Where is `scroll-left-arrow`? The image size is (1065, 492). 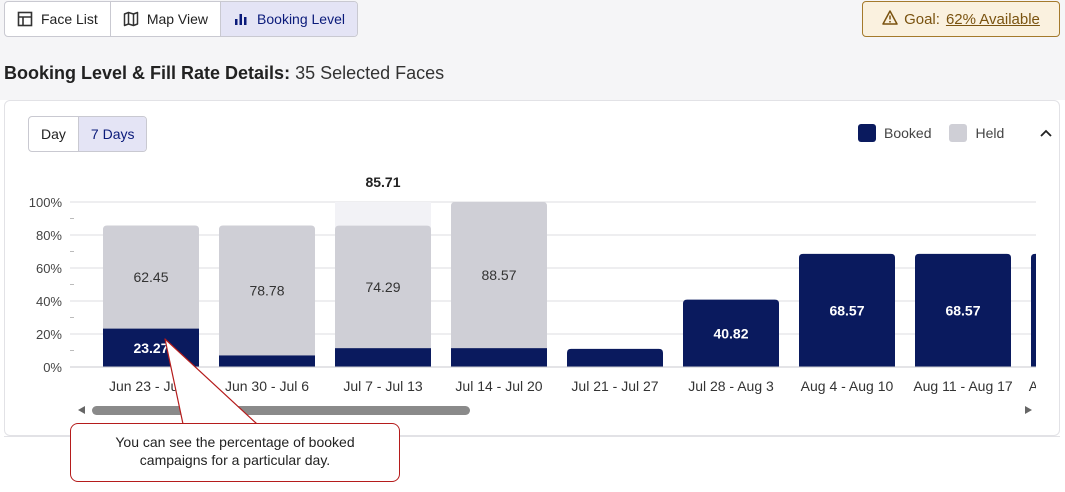 scroll-left-arrow is located at coordinates (81, 410).